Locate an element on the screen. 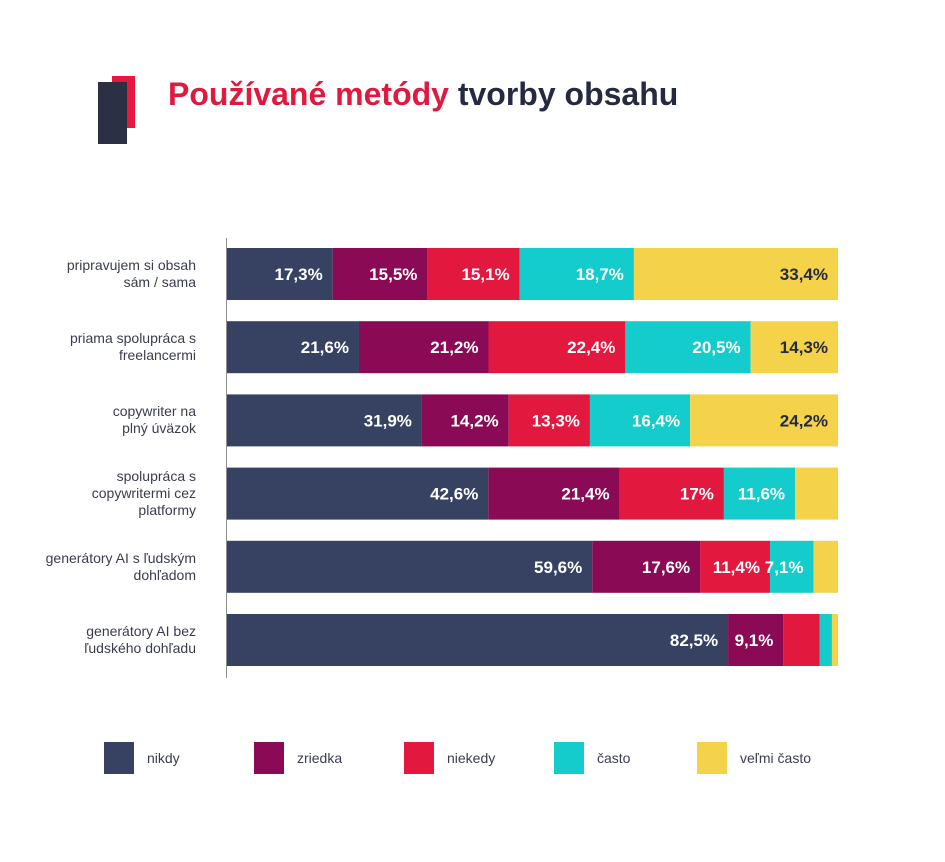  data-label: 82,5% is located at coordinates (694, 640).